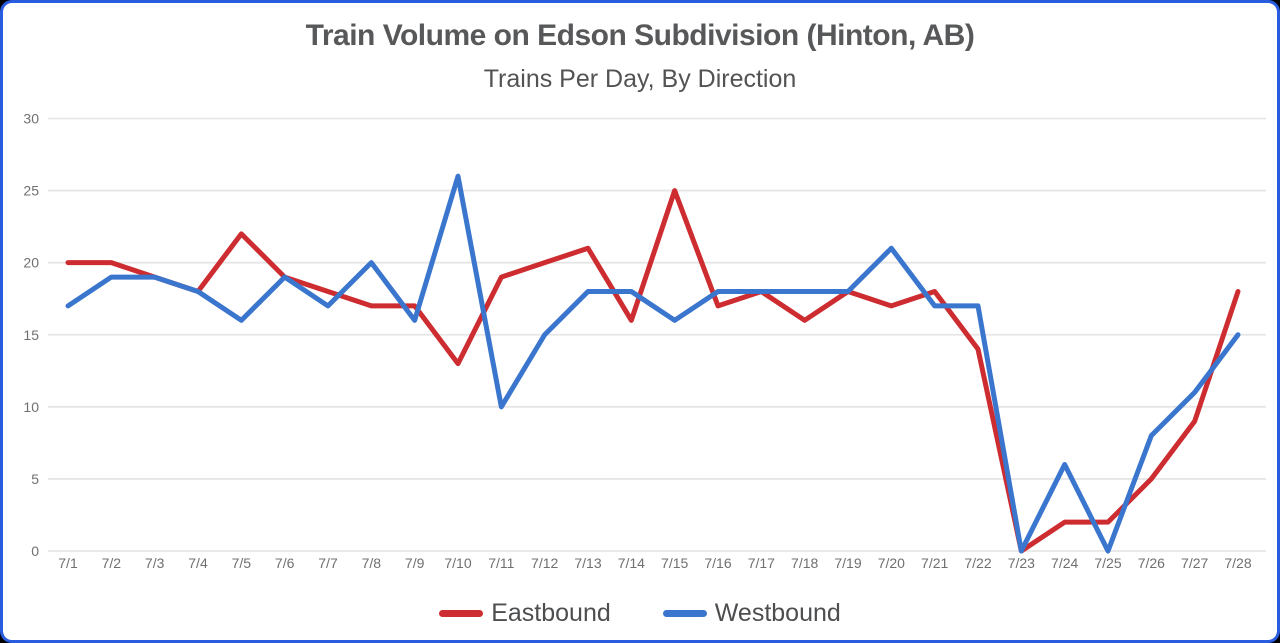 This screenshot has height=643, width=1280. What do you see at coordinates (112, 563) in the screenshot?
I see `x-tick-label: 7/2` at bounding box center [112, 563].